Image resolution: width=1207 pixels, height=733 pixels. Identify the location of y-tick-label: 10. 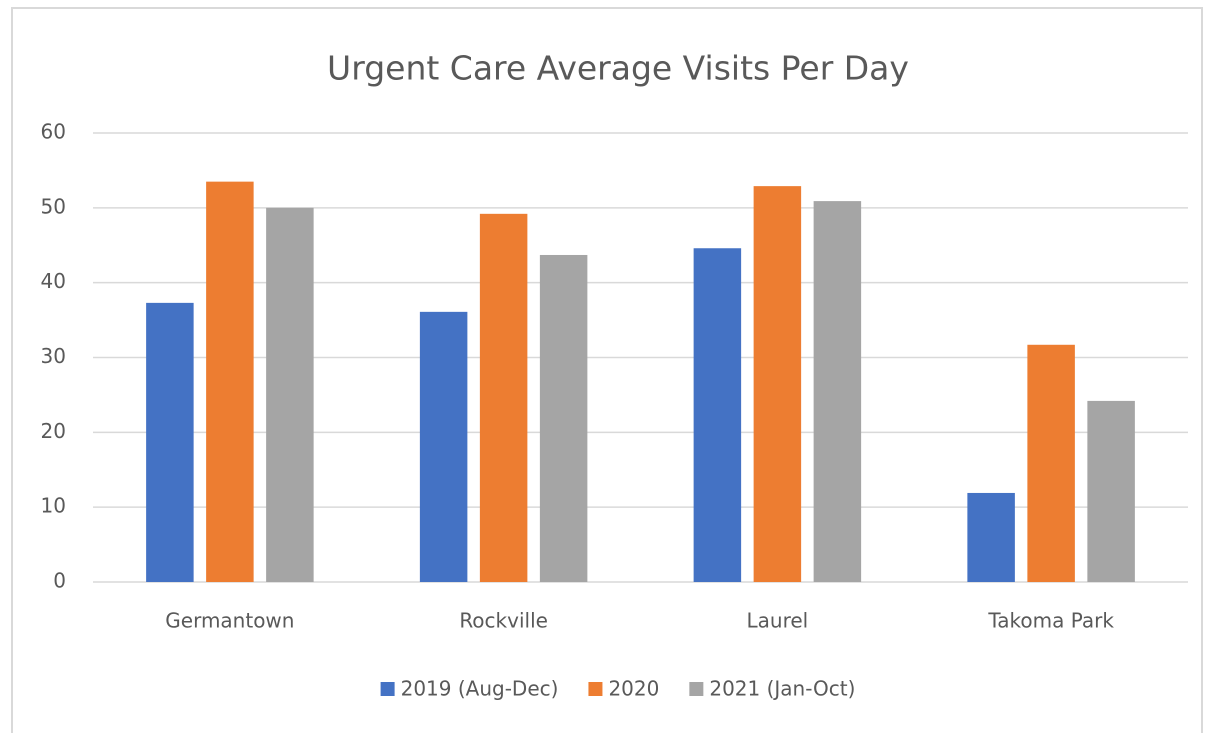
(53, 506).